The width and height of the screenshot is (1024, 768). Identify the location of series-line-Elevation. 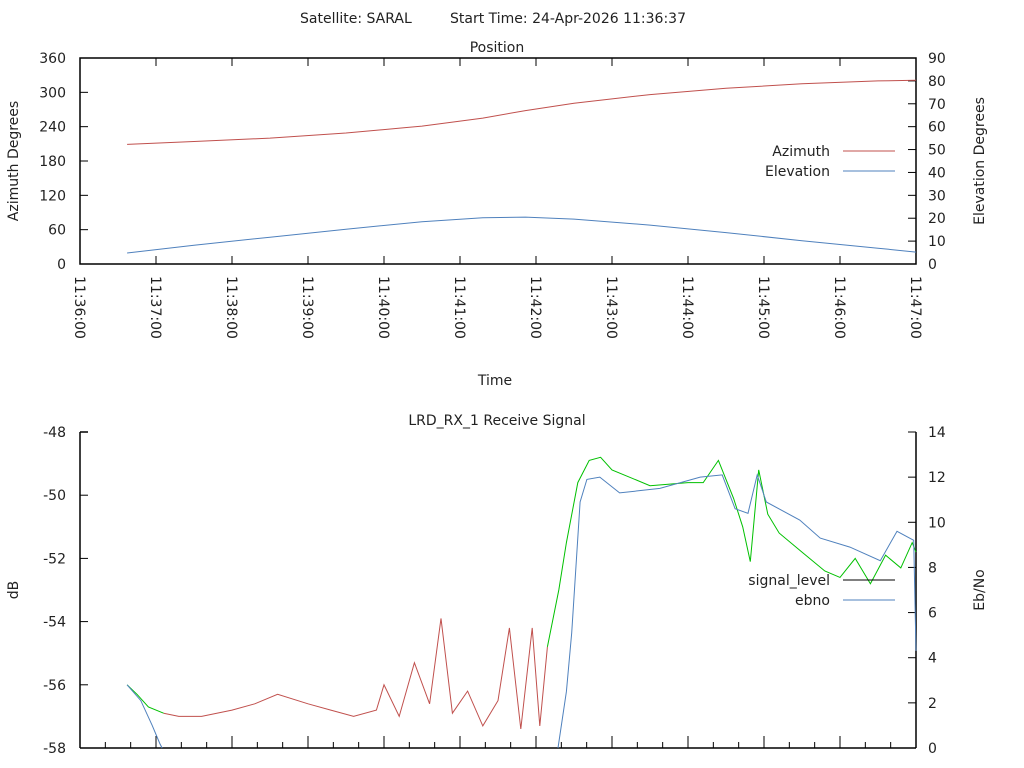
(522, 235).